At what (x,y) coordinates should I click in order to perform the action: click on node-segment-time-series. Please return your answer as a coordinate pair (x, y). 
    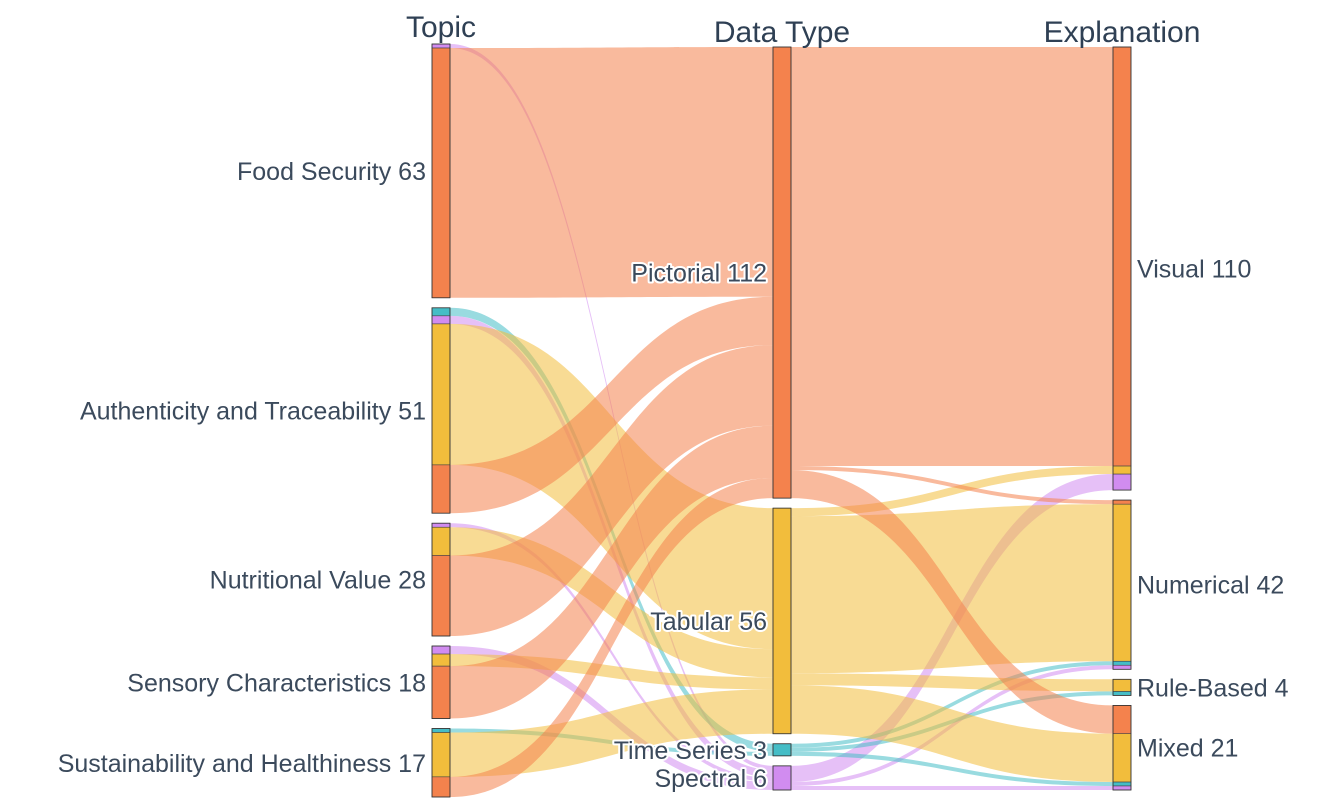
    Looking at the image, I should click on (782, 750).